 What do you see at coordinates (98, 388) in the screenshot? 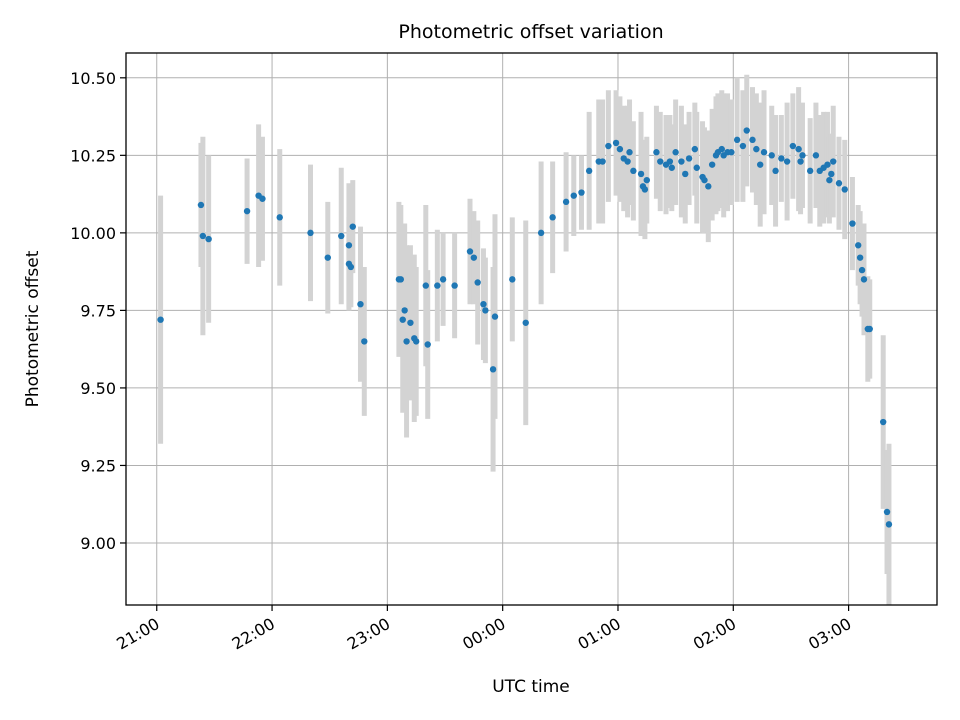
I see `y-tick-label: 9.50` at bounding box center [98, 388].